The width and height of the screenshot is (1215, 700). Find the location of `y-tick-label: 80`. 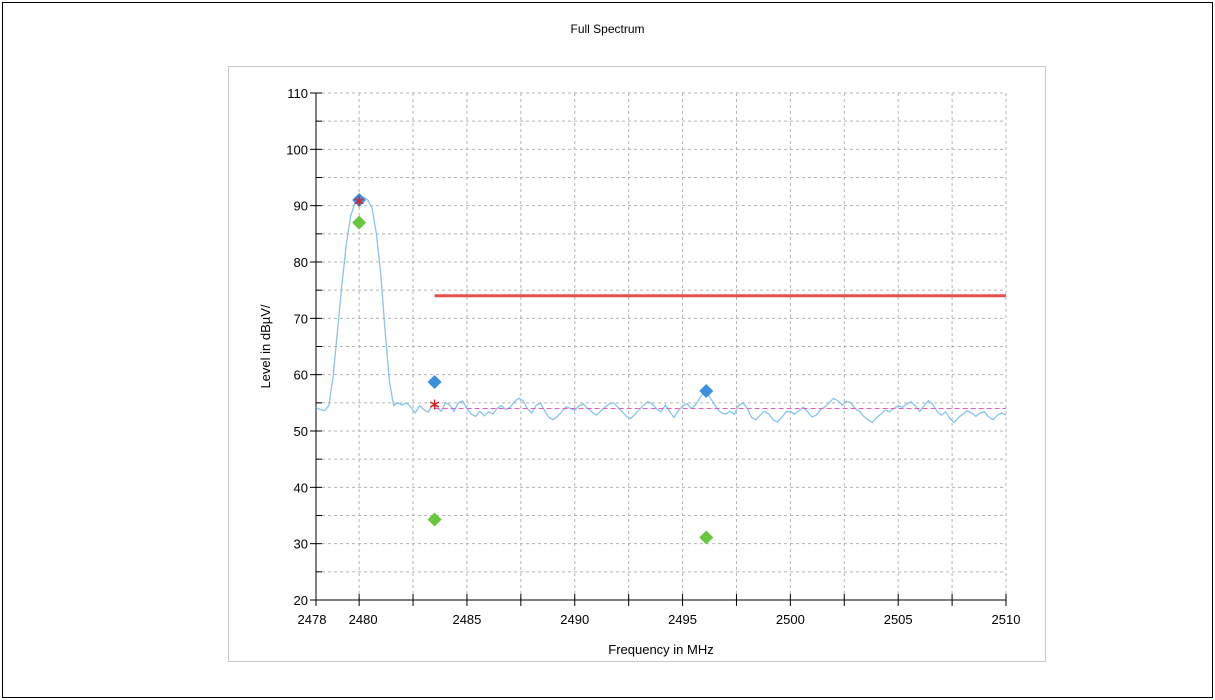

y-tick-label: 80 is located at coordinates (301, 262).